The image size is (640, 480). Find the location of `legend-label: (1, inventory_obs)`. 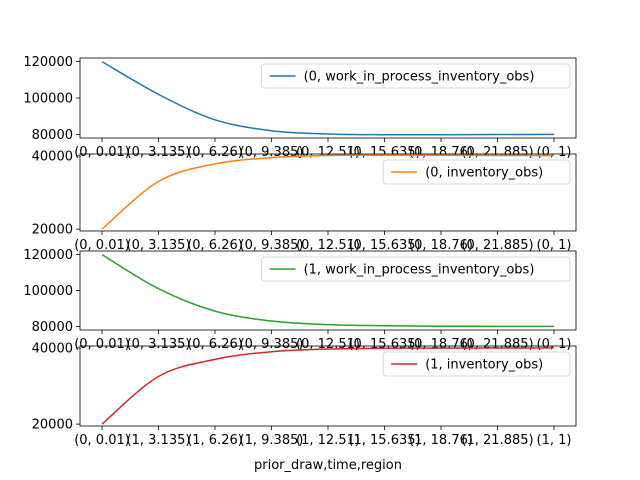

legend-label: (1, inventory_obs) is located at coordinates (484, 365).